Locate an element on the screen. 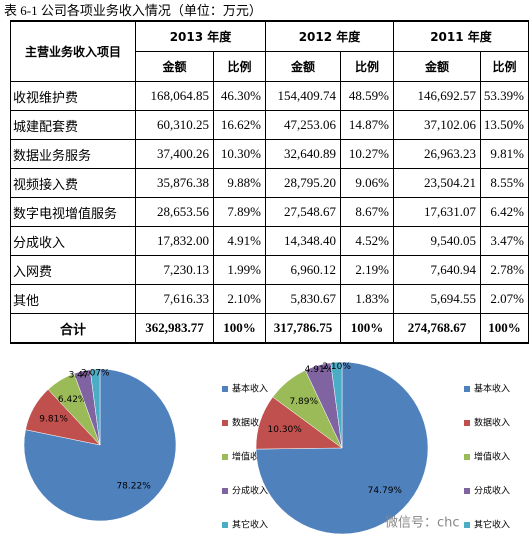  legend-label: 分成收入 is located at coordinates (250, 491).